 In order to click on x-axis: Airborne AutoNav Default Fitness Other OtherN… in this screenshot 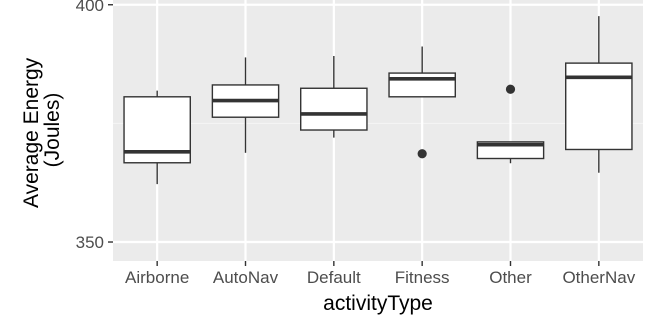, I will do `click(380, 274)`.